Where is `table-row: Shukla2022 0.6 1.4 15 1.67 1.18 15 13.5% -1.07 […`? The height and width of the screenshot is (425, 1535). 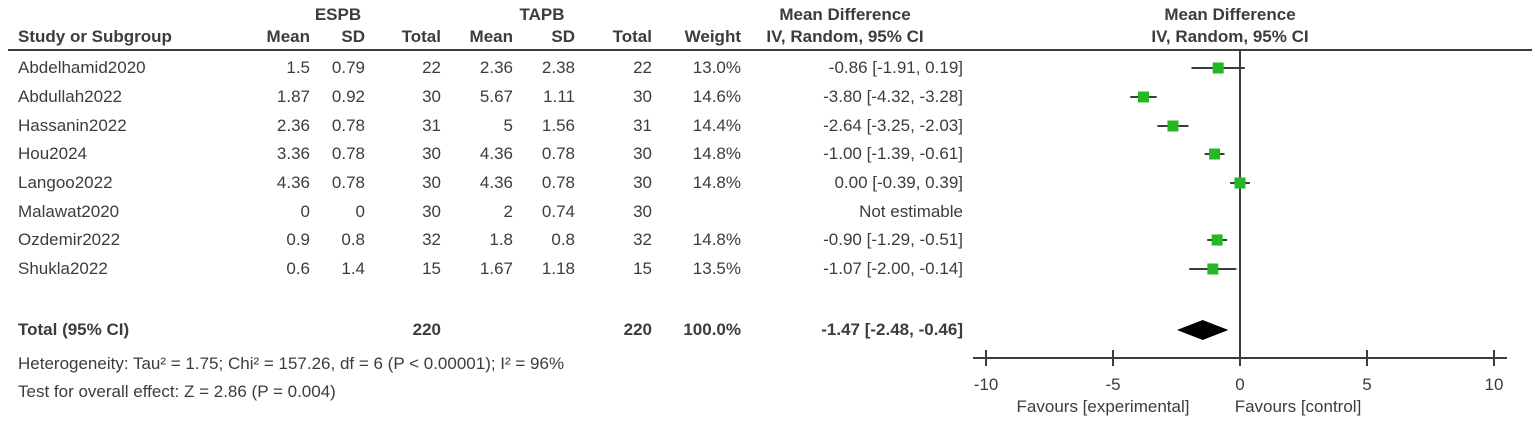
table-row: Shukla2022 0.6 1.4 15 1.67 1.18 15 13.5% -1.07 [… is located at coordinates (485, 269).